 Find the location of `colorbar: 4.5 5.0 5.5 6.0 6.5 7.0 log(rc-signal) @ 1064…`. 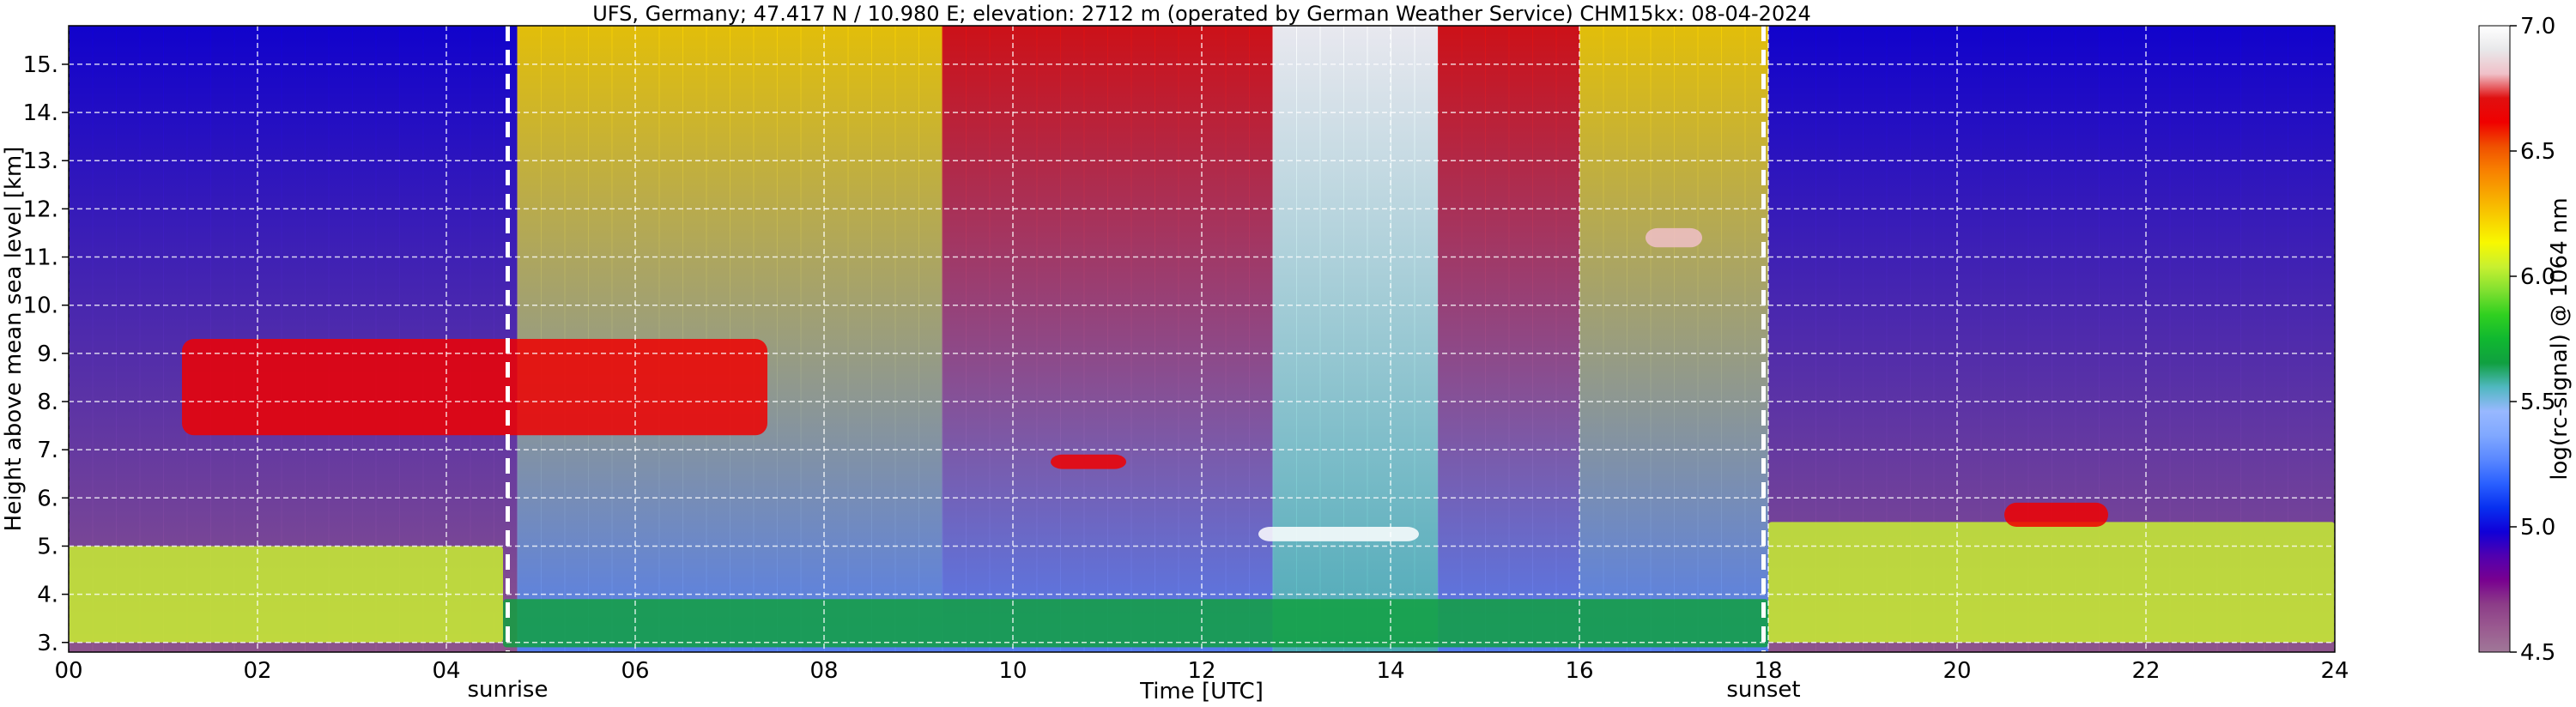

colorbar: 4.5 5.0 5.5 6.0 6.5 7.0 log(rc-signal) @ 1064… is located at coordinates (2525, 340).